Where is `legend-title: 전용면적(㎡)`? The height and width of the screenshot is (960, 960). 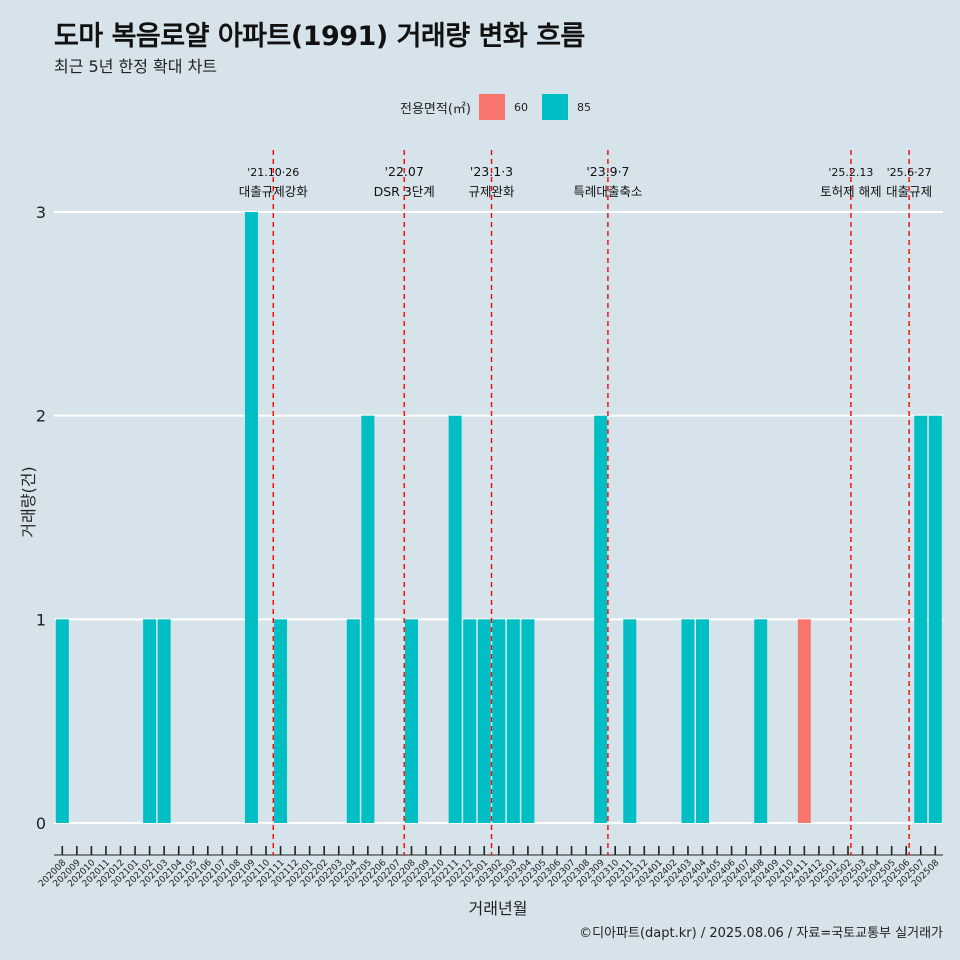
legend-title: 전용면적(㎡) is located at coordinates (435, 109).